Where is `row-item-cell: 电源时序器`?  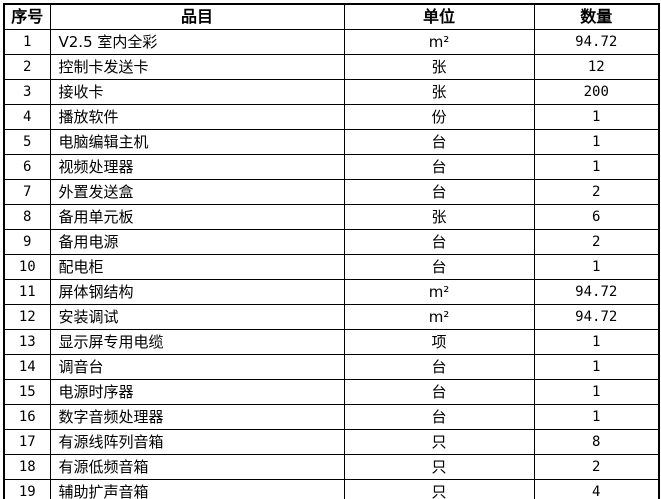
row-item-cell: 电源时序器 is located at coordinates (197, 392).